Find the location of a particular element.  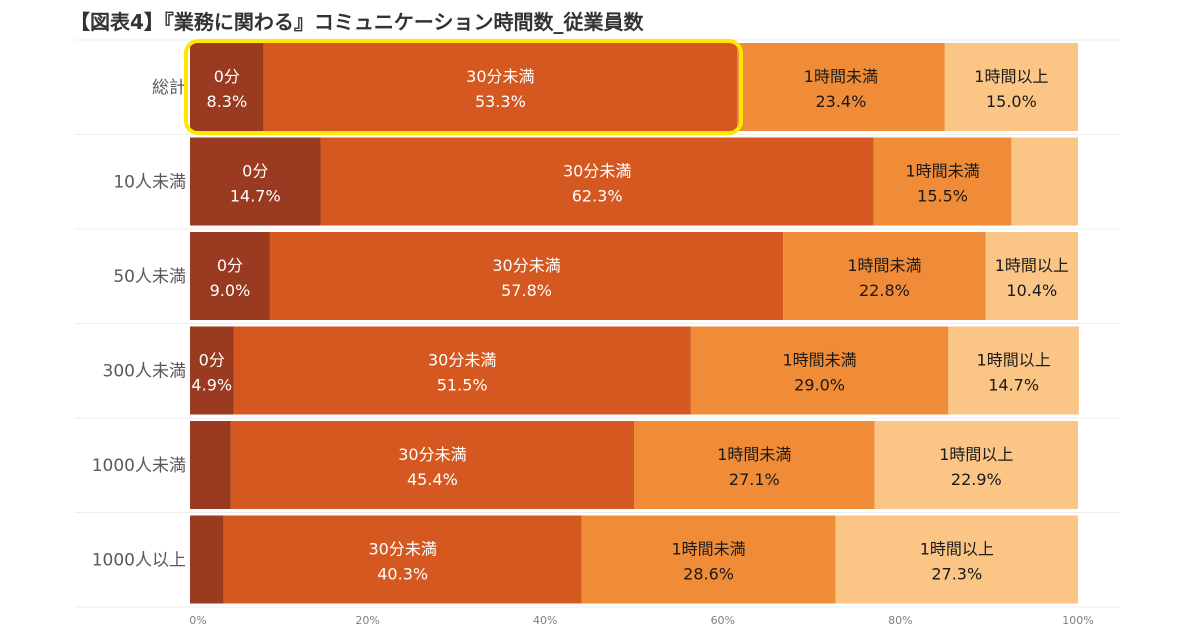

x-tick-label: 100% is located at coordinates (1077, 620).